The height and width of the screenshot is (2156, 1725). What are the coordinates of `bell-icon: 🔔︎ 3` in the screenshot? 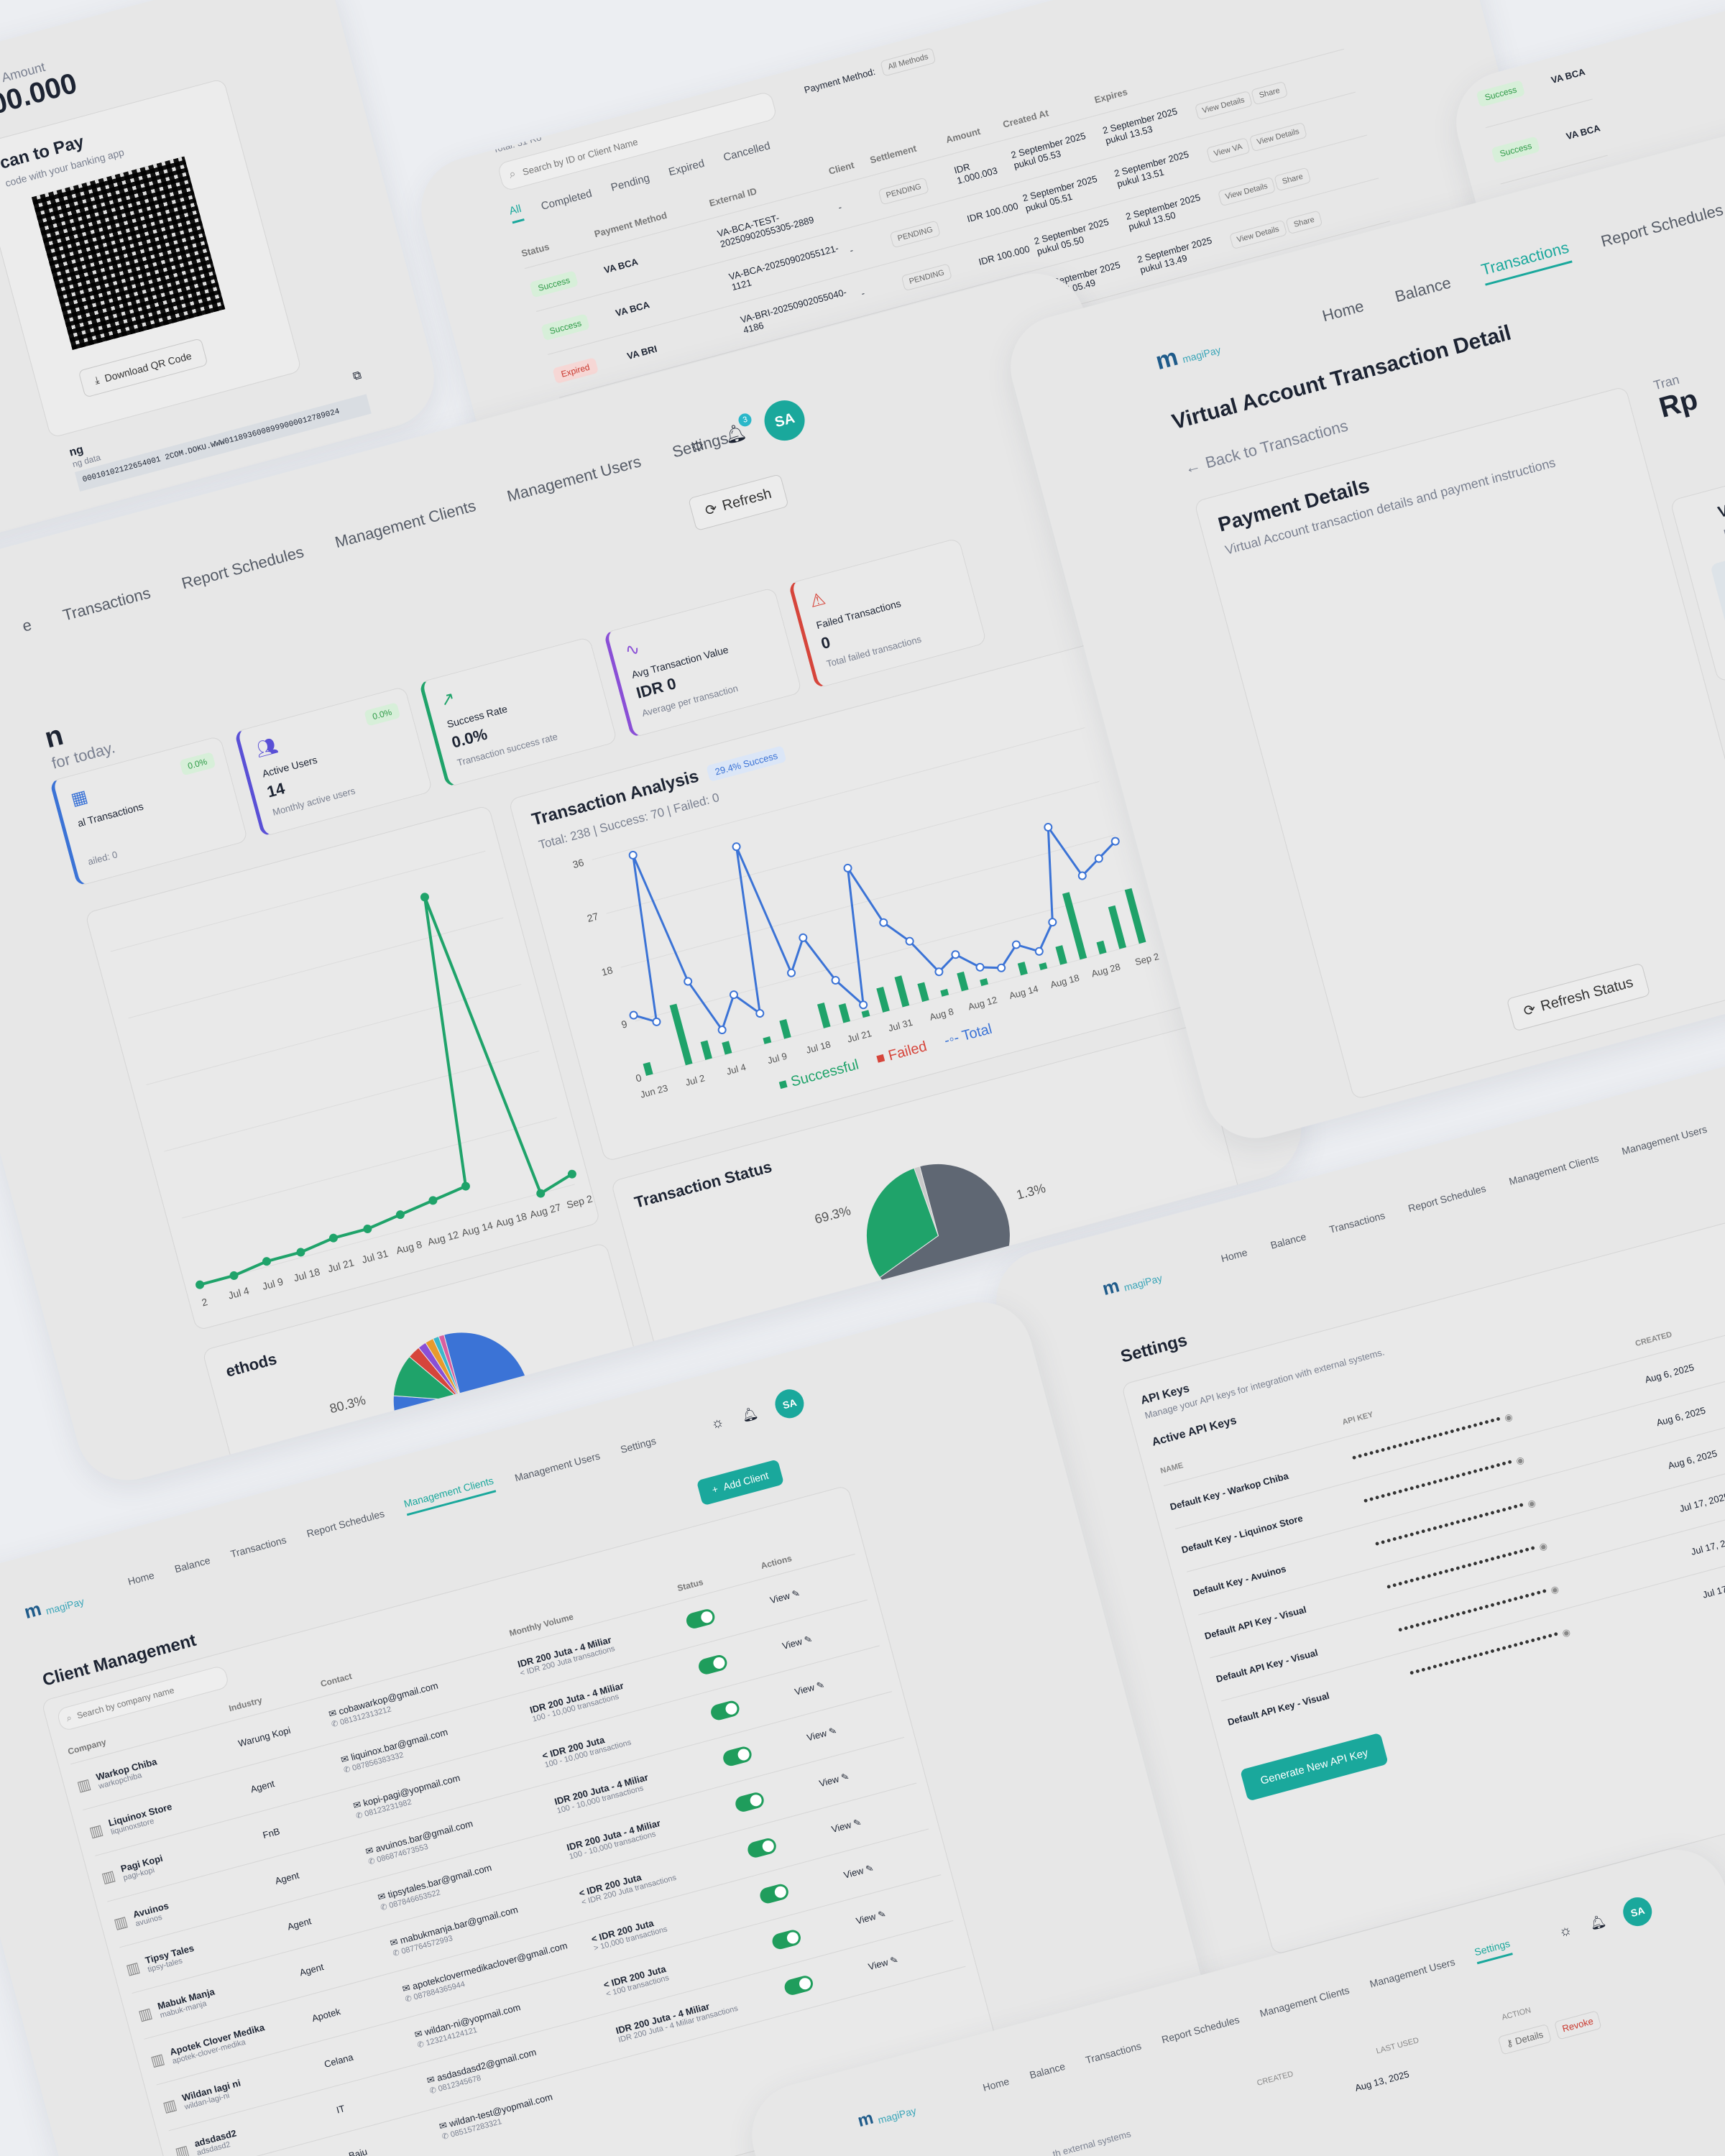 It's located at (737, 429).